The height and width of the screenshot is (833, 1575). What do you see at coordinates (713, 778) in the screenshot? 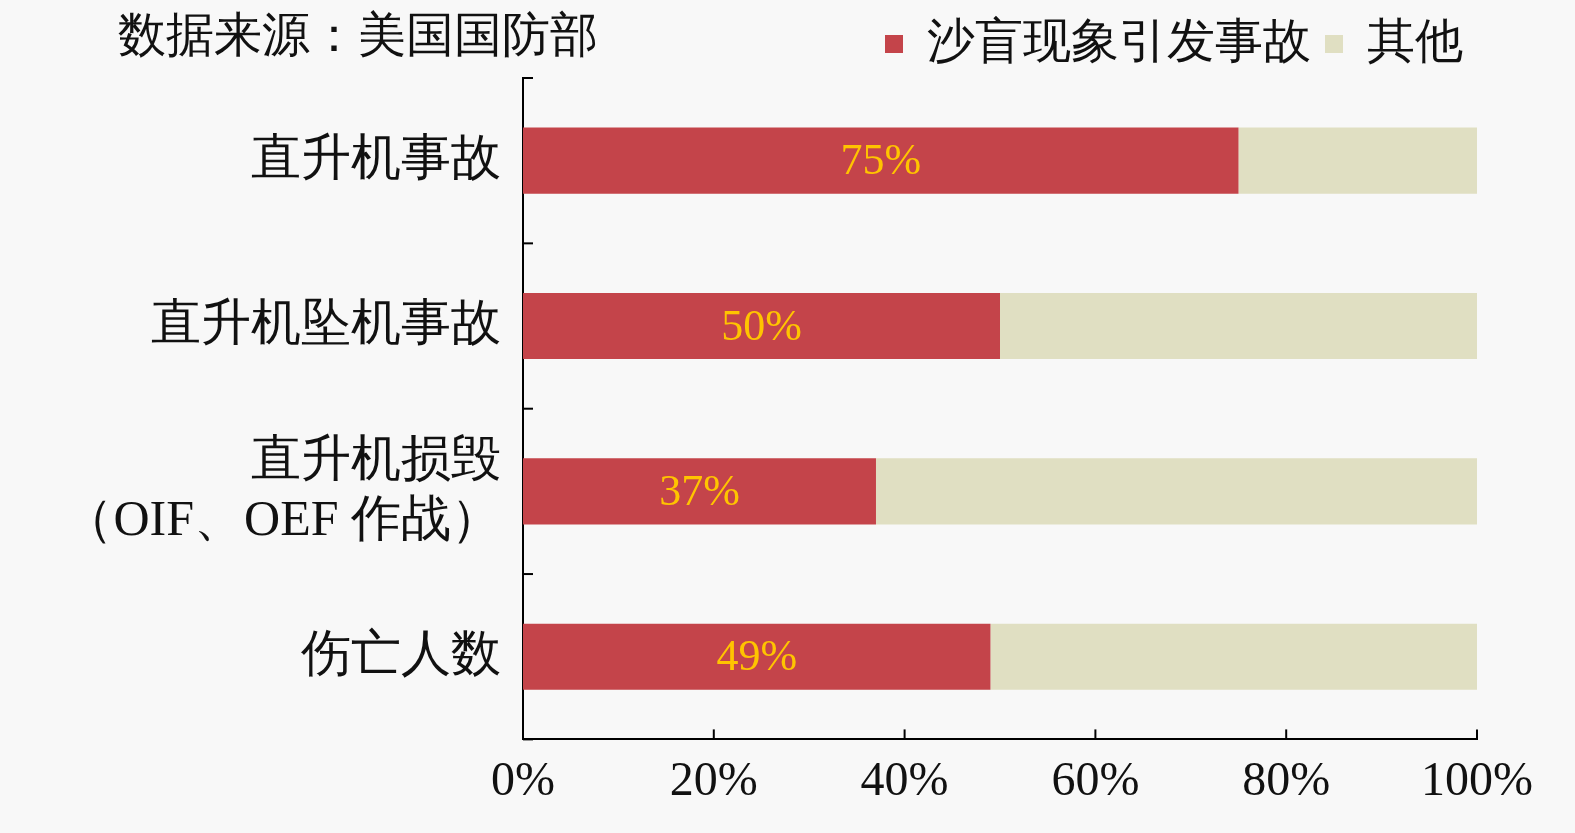
I see `x-tick-label: 20%` at bounding box center [713, 778].